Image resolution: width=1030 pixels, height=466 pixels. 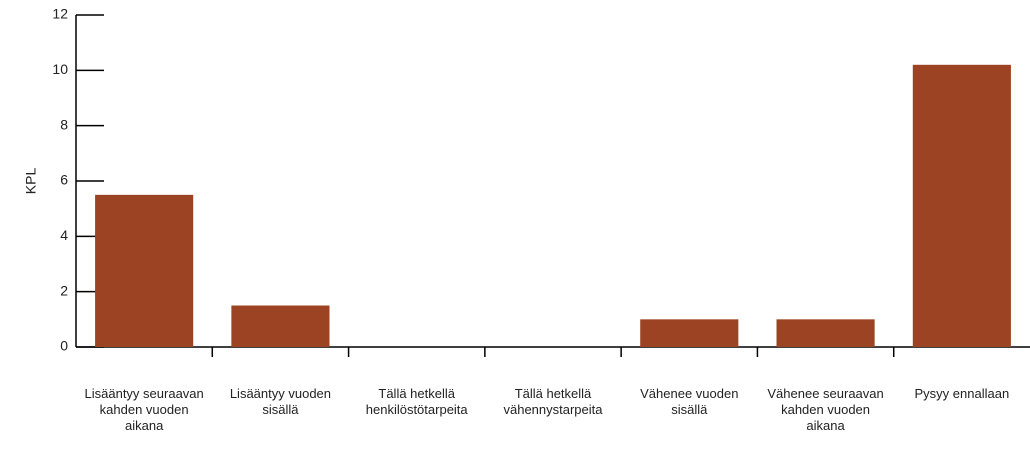 I want to click on x-tick-label: Lisääntyy seuraavan kahden vuoden aikana, so click(x=144, y=409).